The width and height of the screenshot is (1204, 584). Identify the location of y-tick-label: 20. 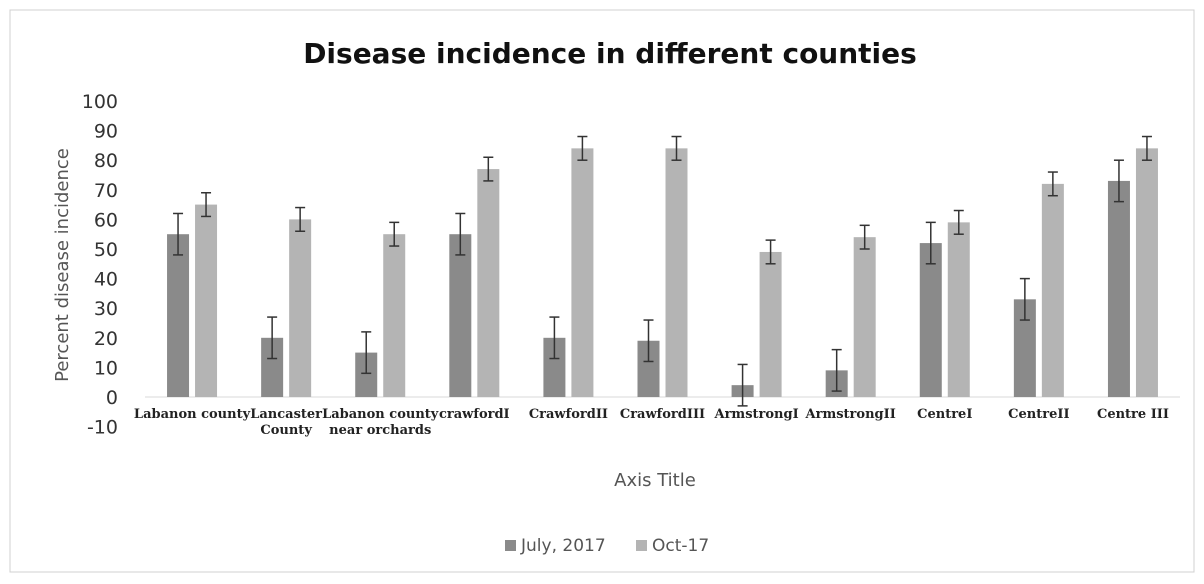
(106, 339).